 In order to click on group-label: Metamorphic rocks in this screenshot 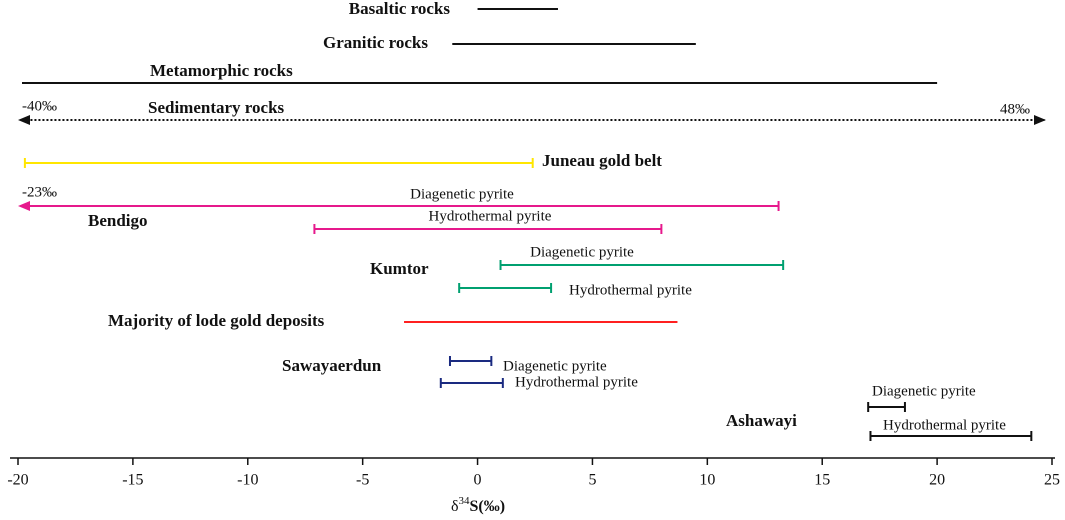, I will do `click(221, 70)`.